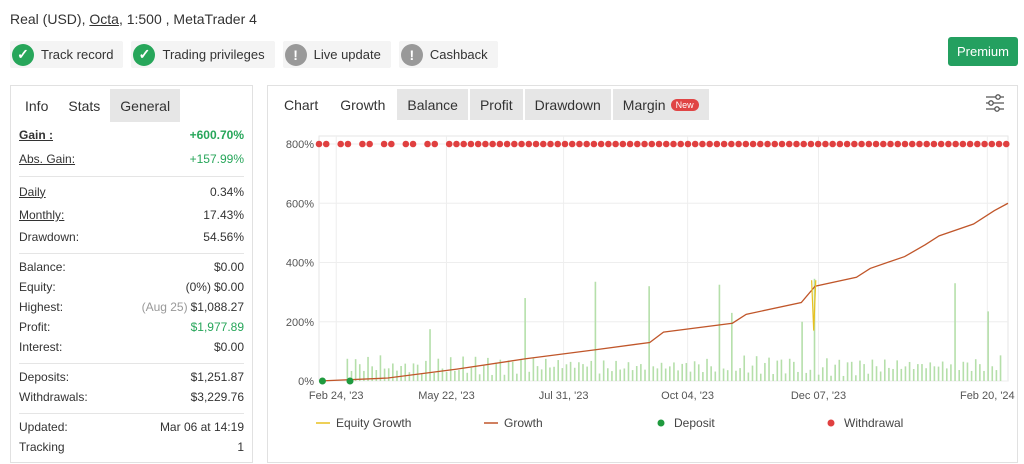  I want to click on legend-swatch, so click(661, 423).